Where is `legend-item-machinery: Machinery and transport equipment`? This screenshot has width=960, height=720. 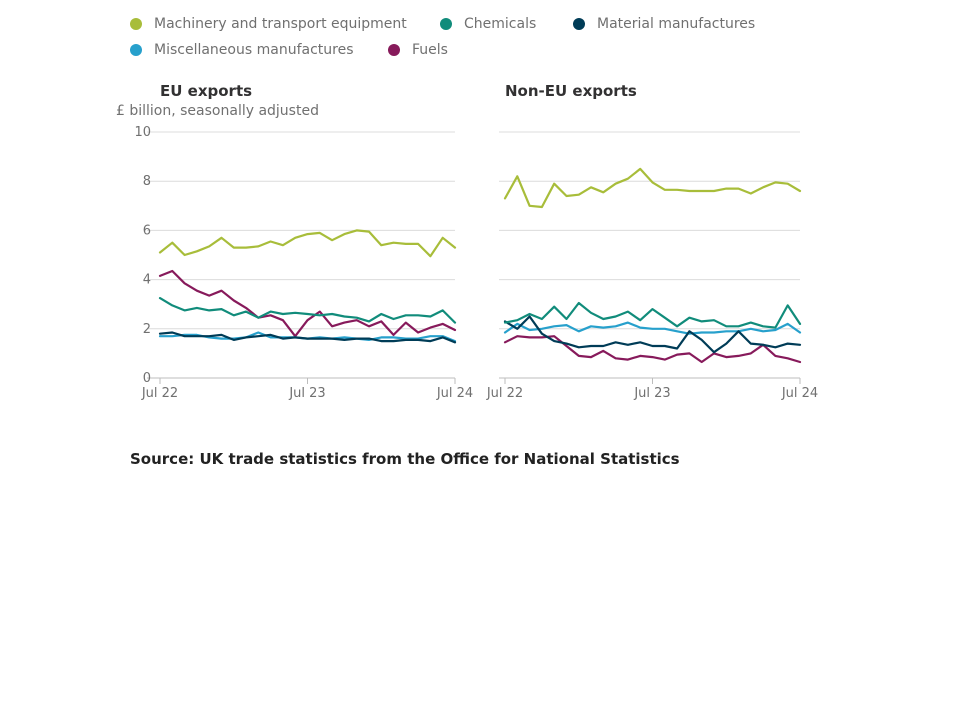
legend-item-machinery: Machinery and transport equipment is located at coordinates (268, 24).